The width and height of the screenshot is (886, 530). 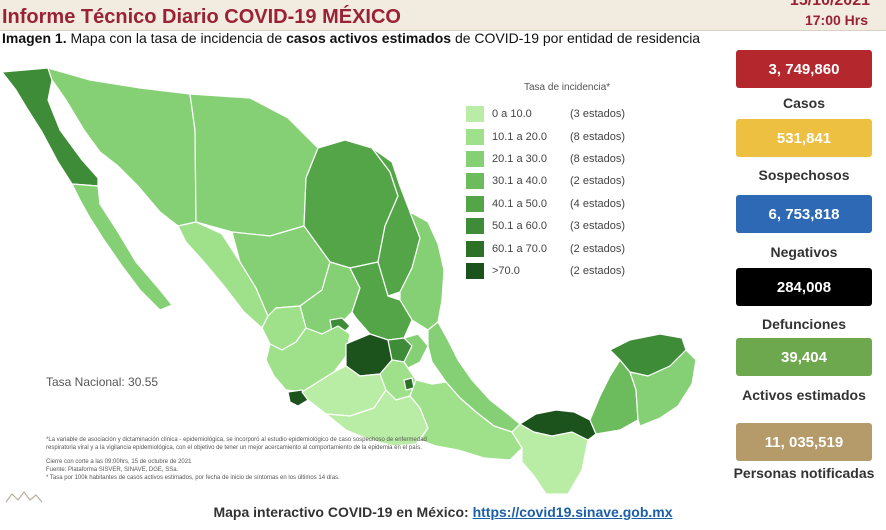 What do you see at coordinates (572, 512) in the screenshot?
I see `sinave-link: https://covid19.sinave.gob.mx` at bounding box center [572, 512].